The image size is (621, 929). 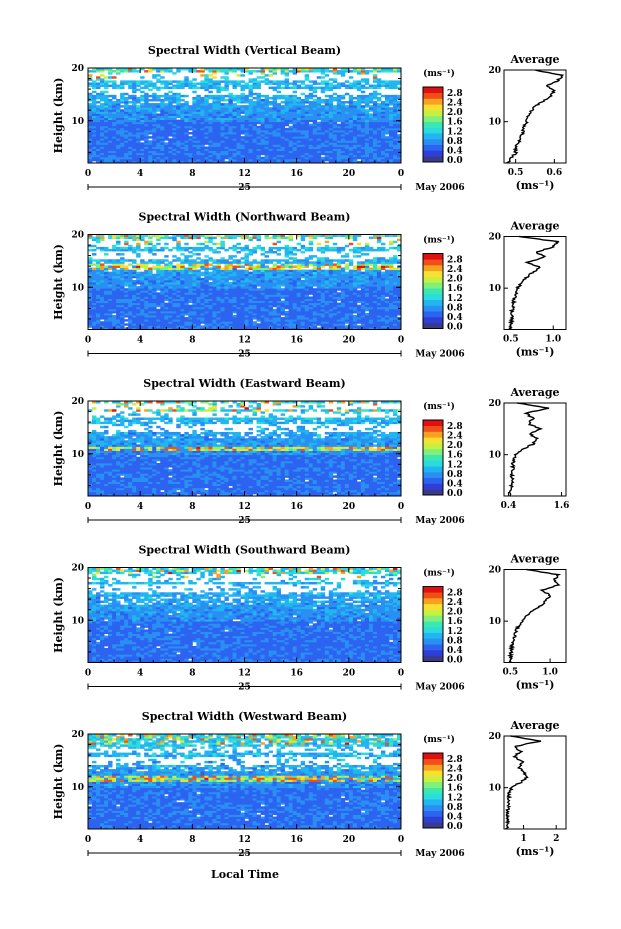 I want to click on y-tick-label: 20, so click(x=77, y=69).